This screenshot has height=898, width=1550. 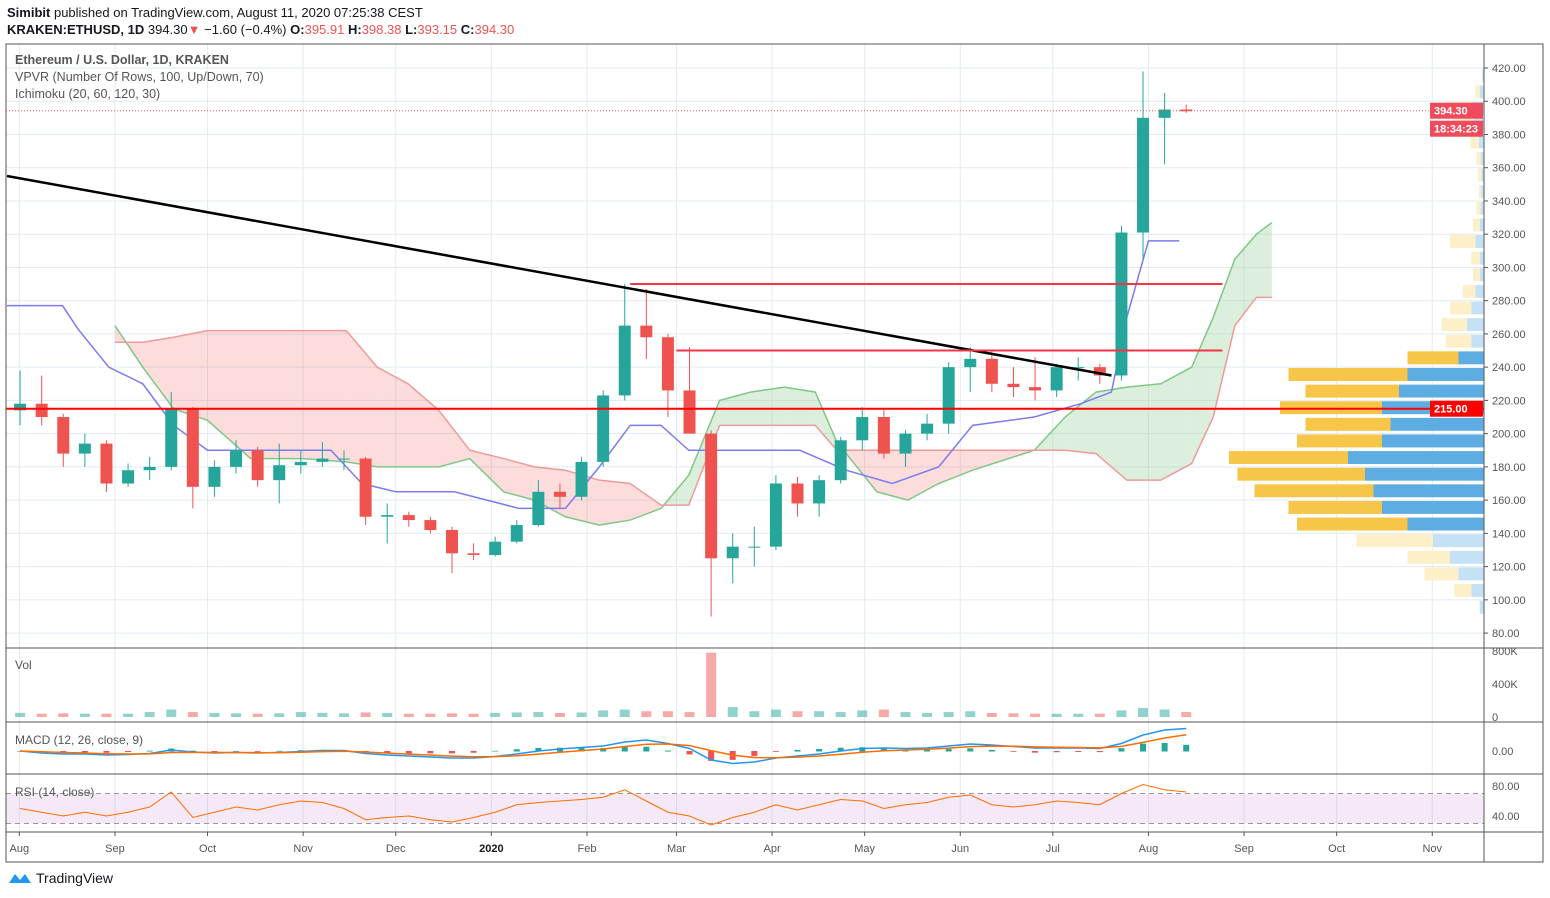 What do you see at coordinates (1509, 501) in the screenshot?
I see `price-tick-label: 160.00` at bounding box center [1509, 501].